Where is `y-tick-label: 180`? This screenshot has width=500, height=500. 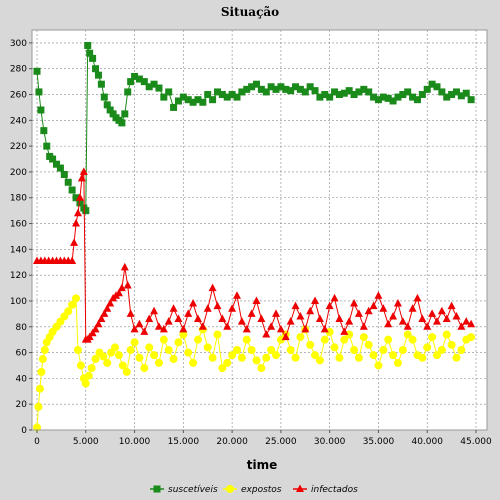 y-tick-label: 180 is located at coordinates (18, 199).